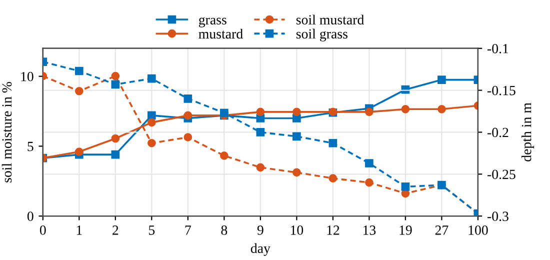  I want to click on x-tick-label: 13, so click(369, 230).